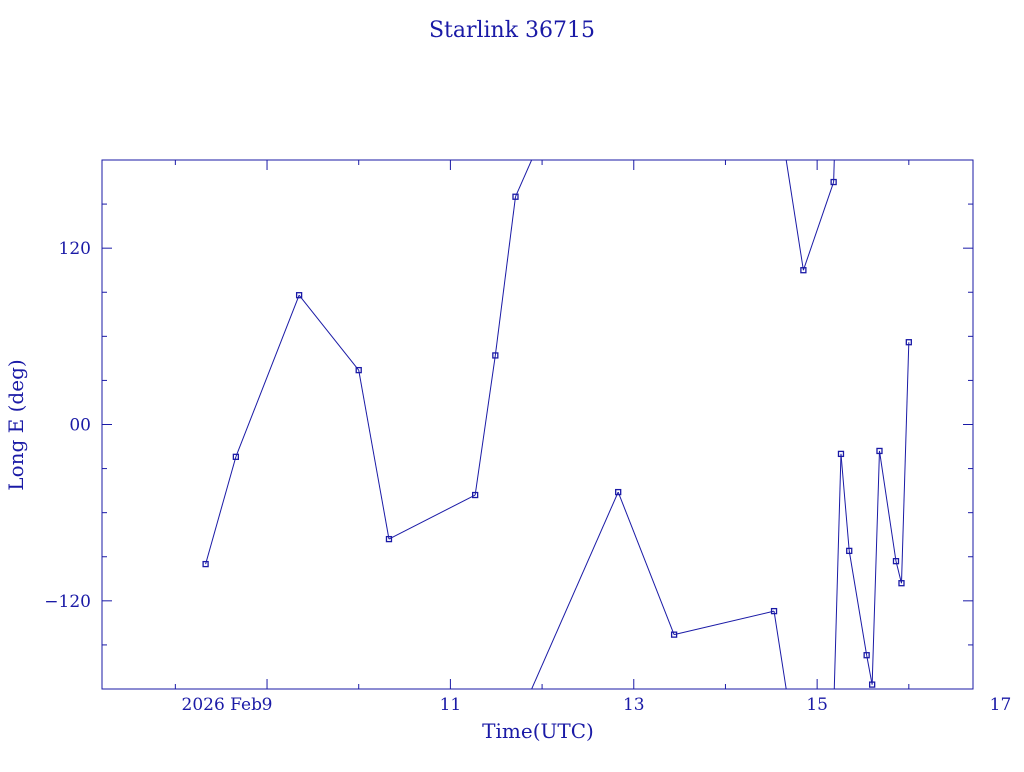 The width and height of the screenshot is (1024, 772). What do you see at coordinates (16, 424) in the screenshot?
I see `y-axis-label: Long E (deg)` at bounding box center [16, 424].